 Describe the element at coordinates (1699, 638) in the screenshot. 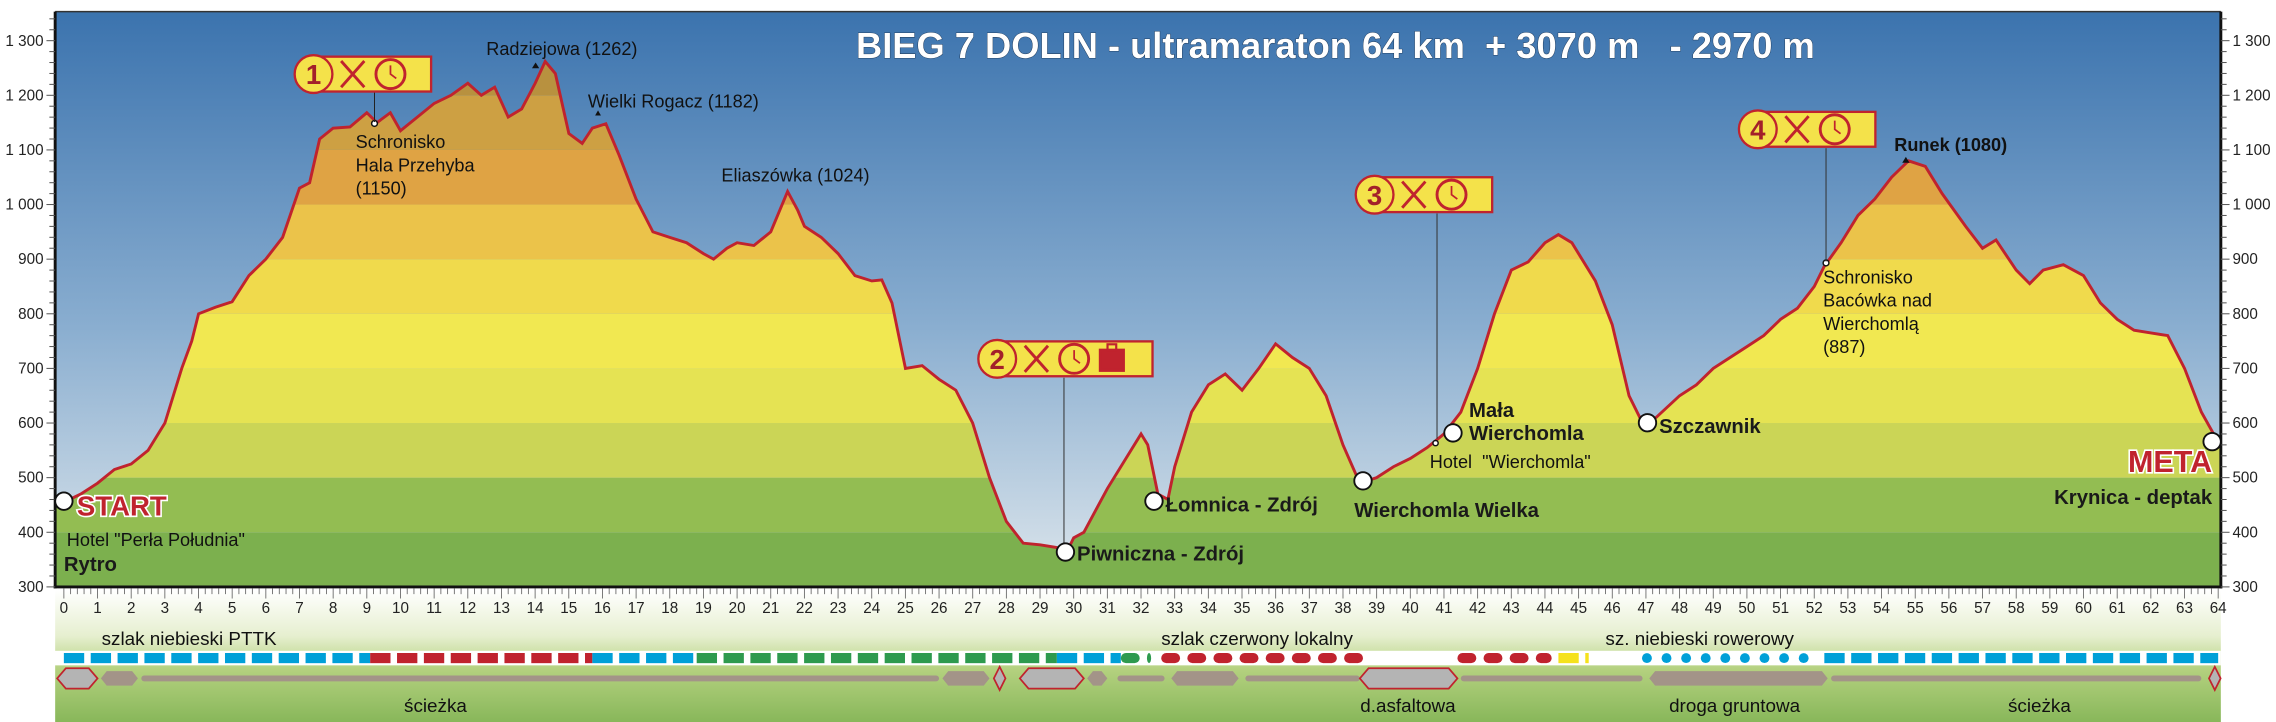

I see `trail-label-blue-bike: sz. niebieski rowerowy` at that location.